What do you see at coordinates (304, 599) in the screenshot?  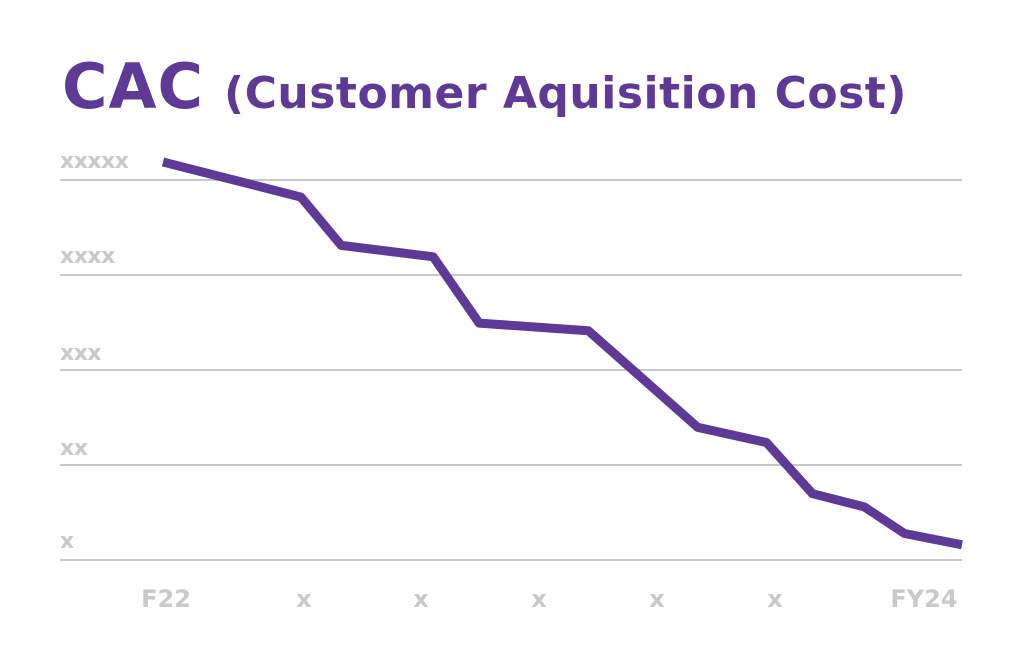 I see `x-tick-label-1: x` at bounding box center [304, 599].